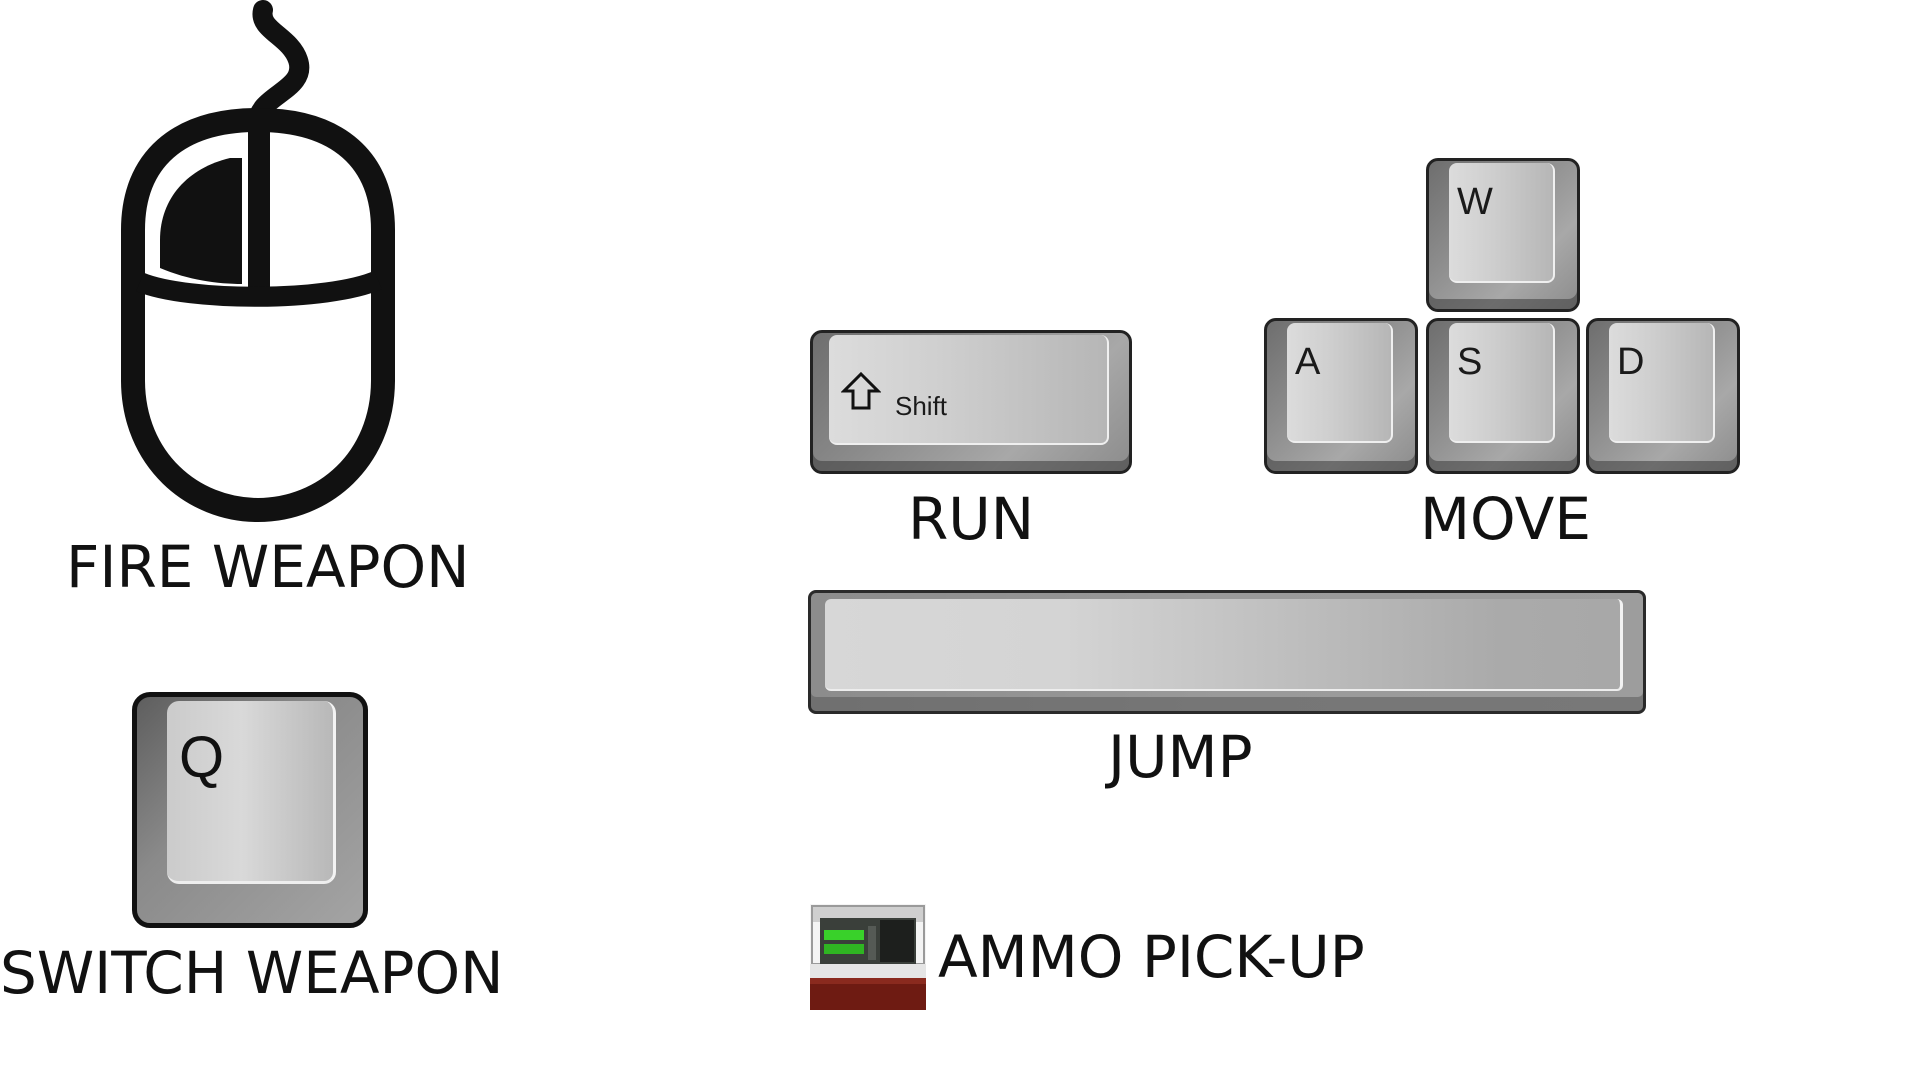 The width and height of the screenshot is (1920, 1080). Describe the element at coordinates (971, 519) in the screenshot. I see `run-caption: RUN` at that location.